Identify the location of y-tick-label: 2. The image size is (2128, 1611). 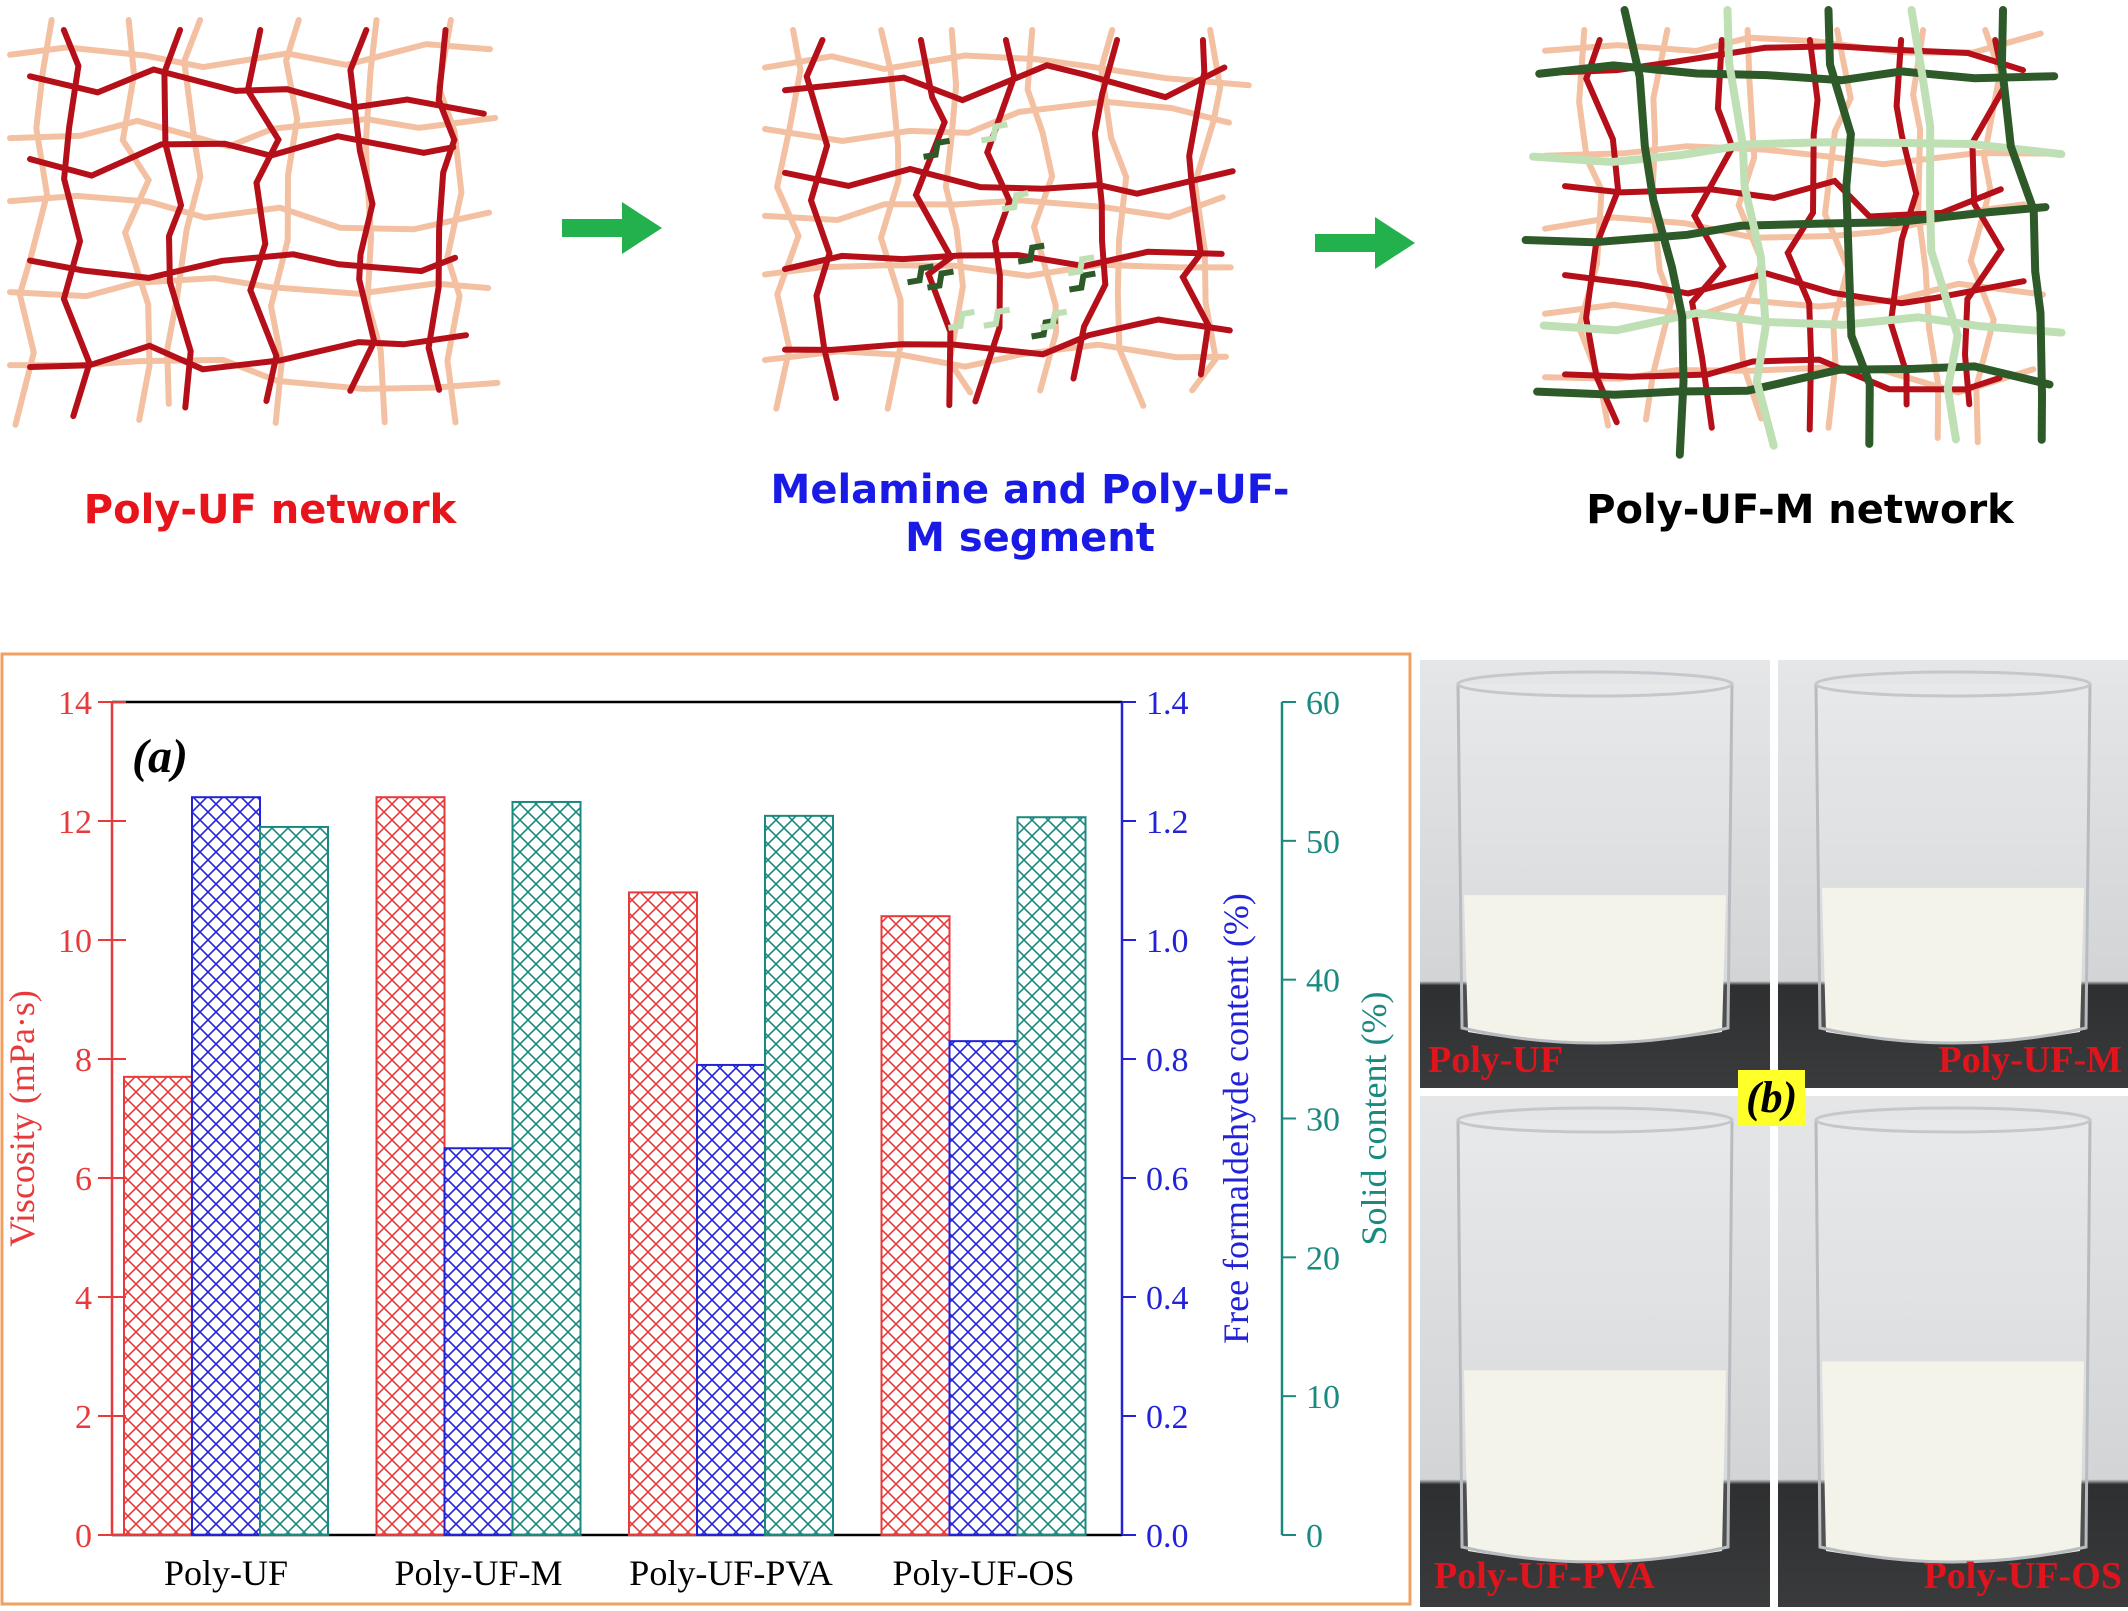
(83, 1417).